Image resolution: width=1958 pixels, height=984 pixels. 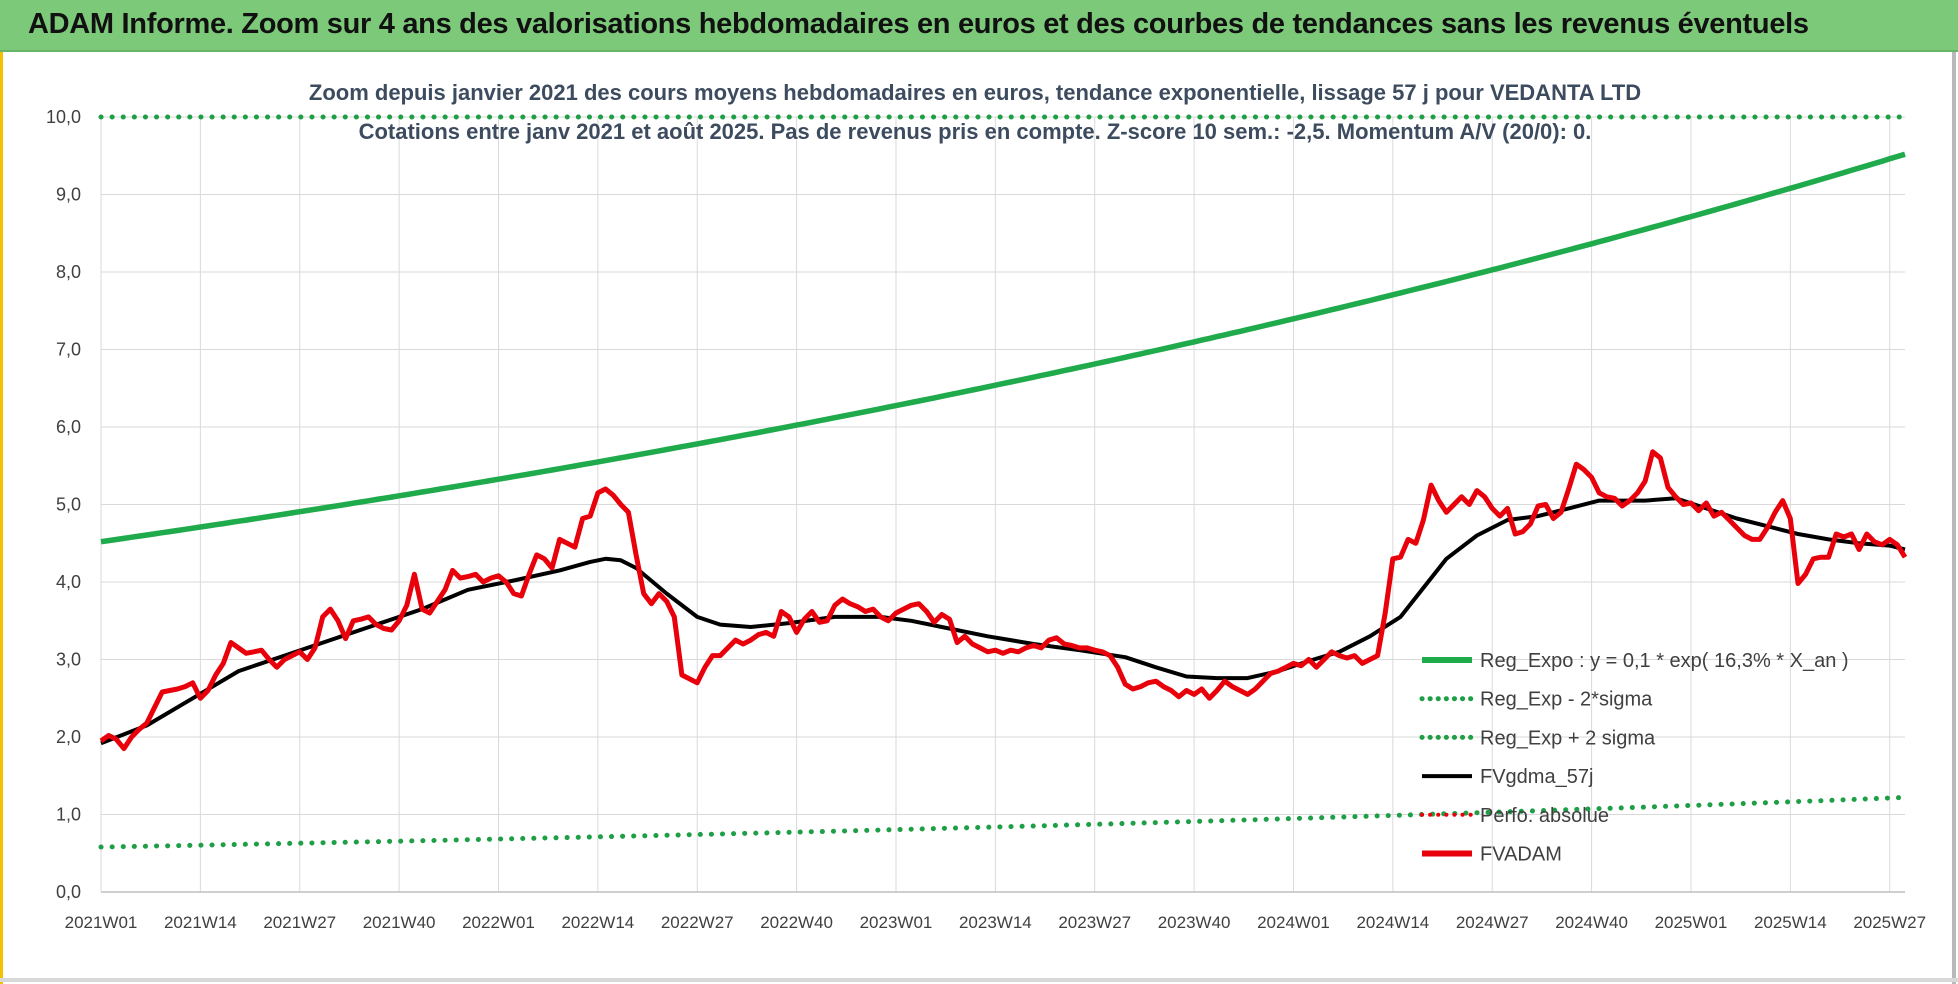 What do you see at coordinates (68, 582) in the screenshot?
I see `y-tick-label: 4,0` at bounding box center [68, 582].